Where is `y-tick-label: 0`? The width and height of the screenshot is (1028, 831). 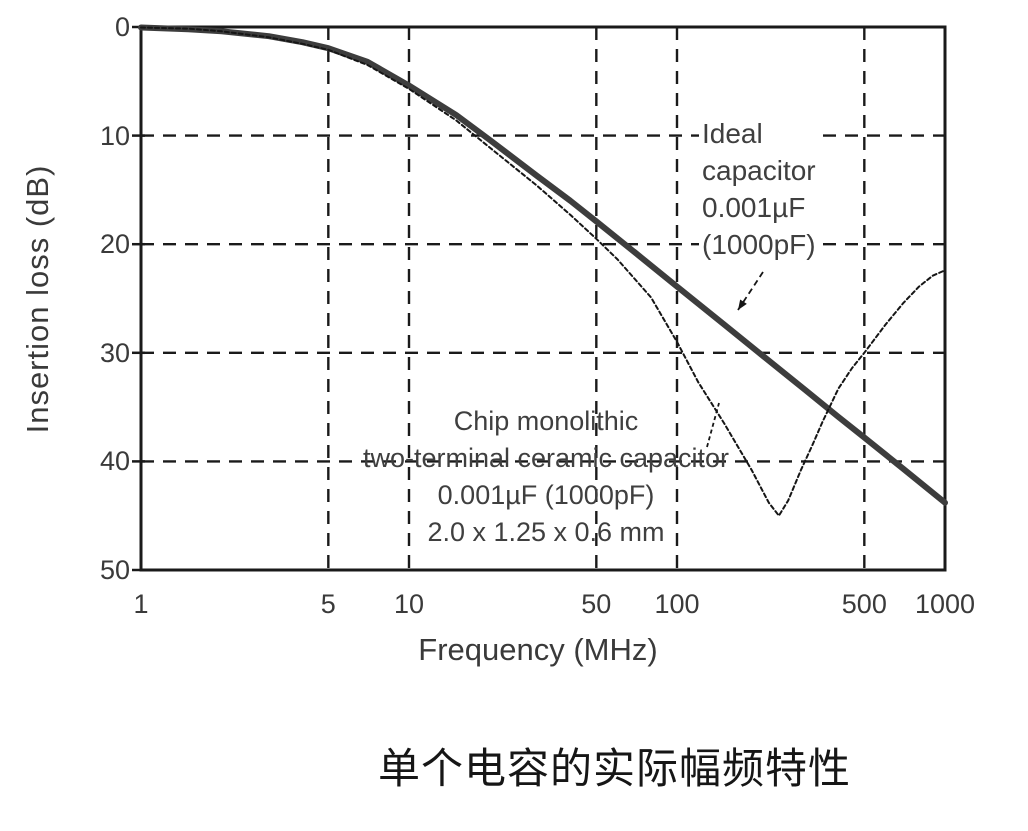 y-tick-label: 0 is located at coordinates (122, 27).